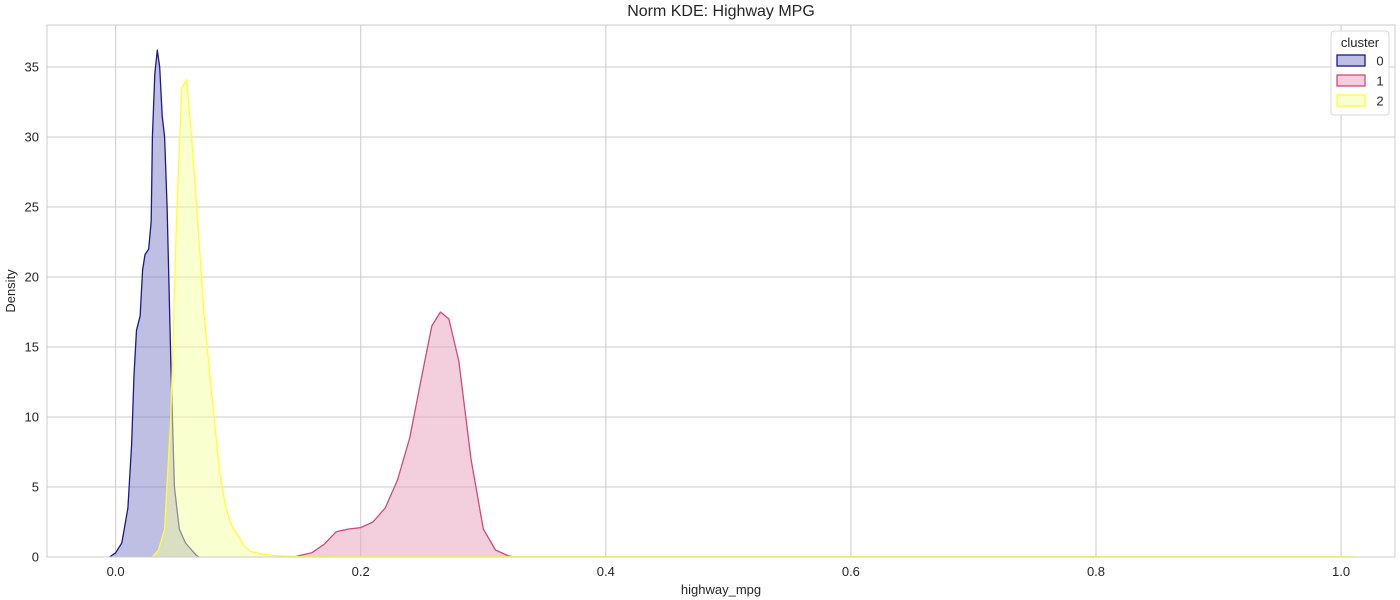 This screenshot has height=600, width=1400. I want to click on y-tick-labels: 0 5 10 15 20 25 30 35, so click(32, 312).